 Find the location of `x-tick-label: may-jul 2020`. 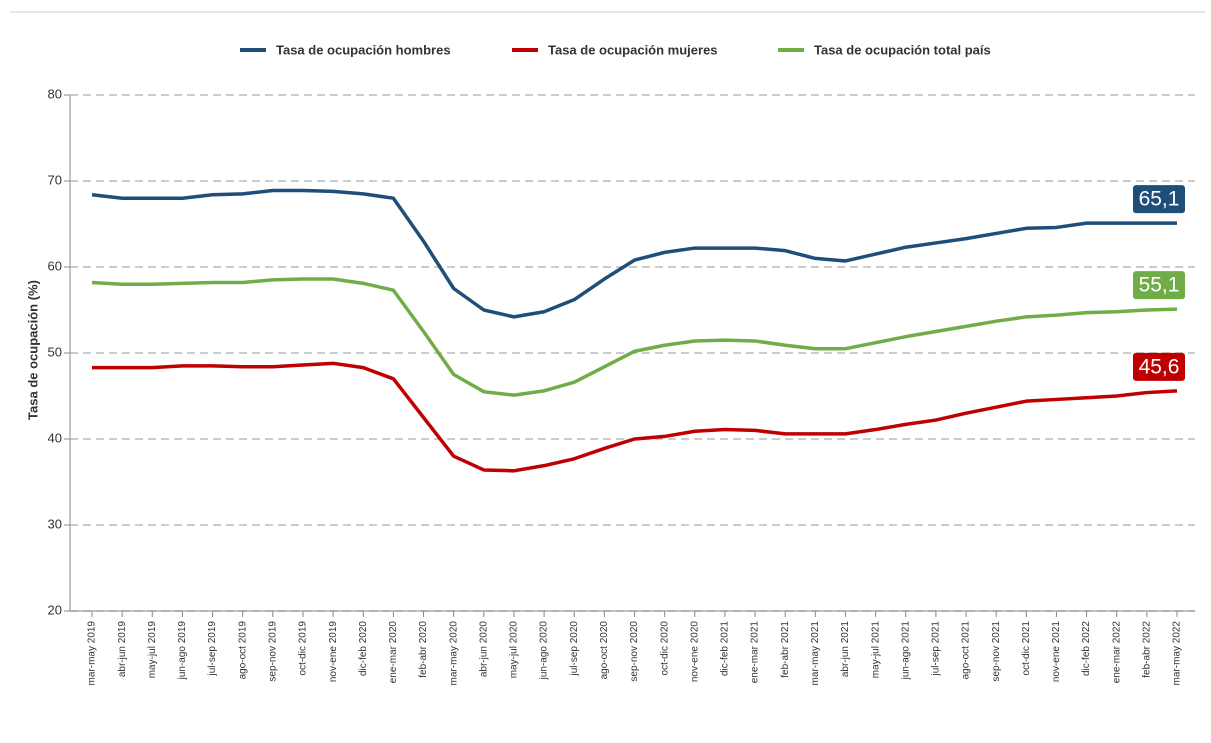

x-tick-label: may-jul 2020 is located at coordinates (514, 650).